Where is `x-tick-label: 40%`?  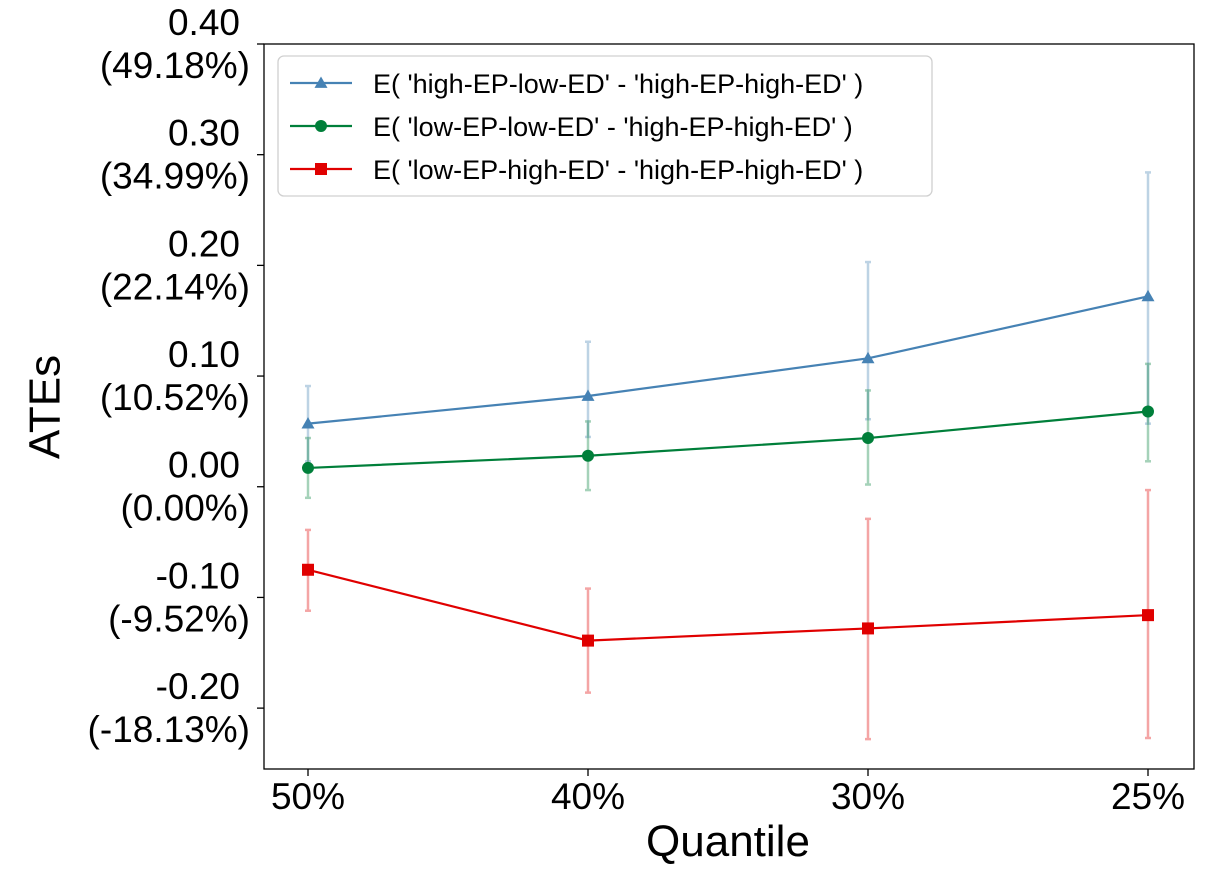 x-tick-label: 40% is located at coordinates (588, 796).